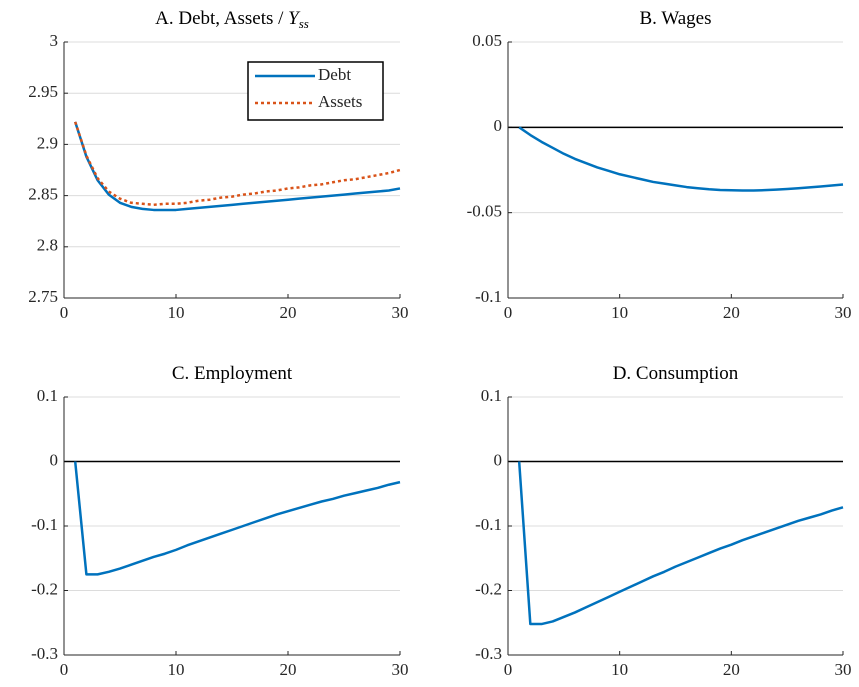  Describe the element at coordinates (47, 245) in the screenshot. I see `y-tick-label: 2.8` at that location.